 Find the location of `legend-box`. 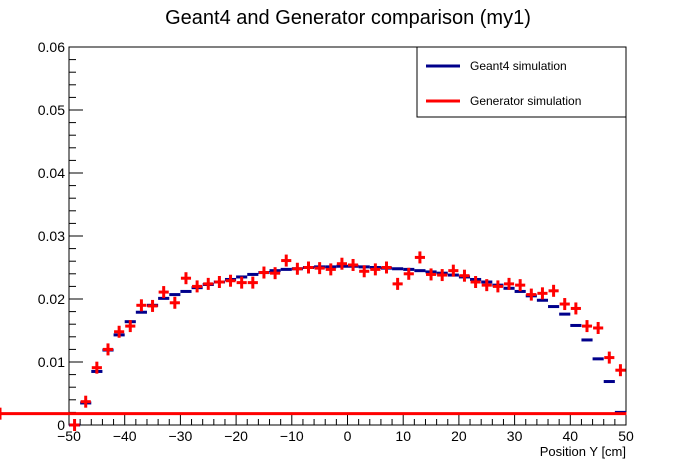

legend-box is located at coordinates (521, 82).